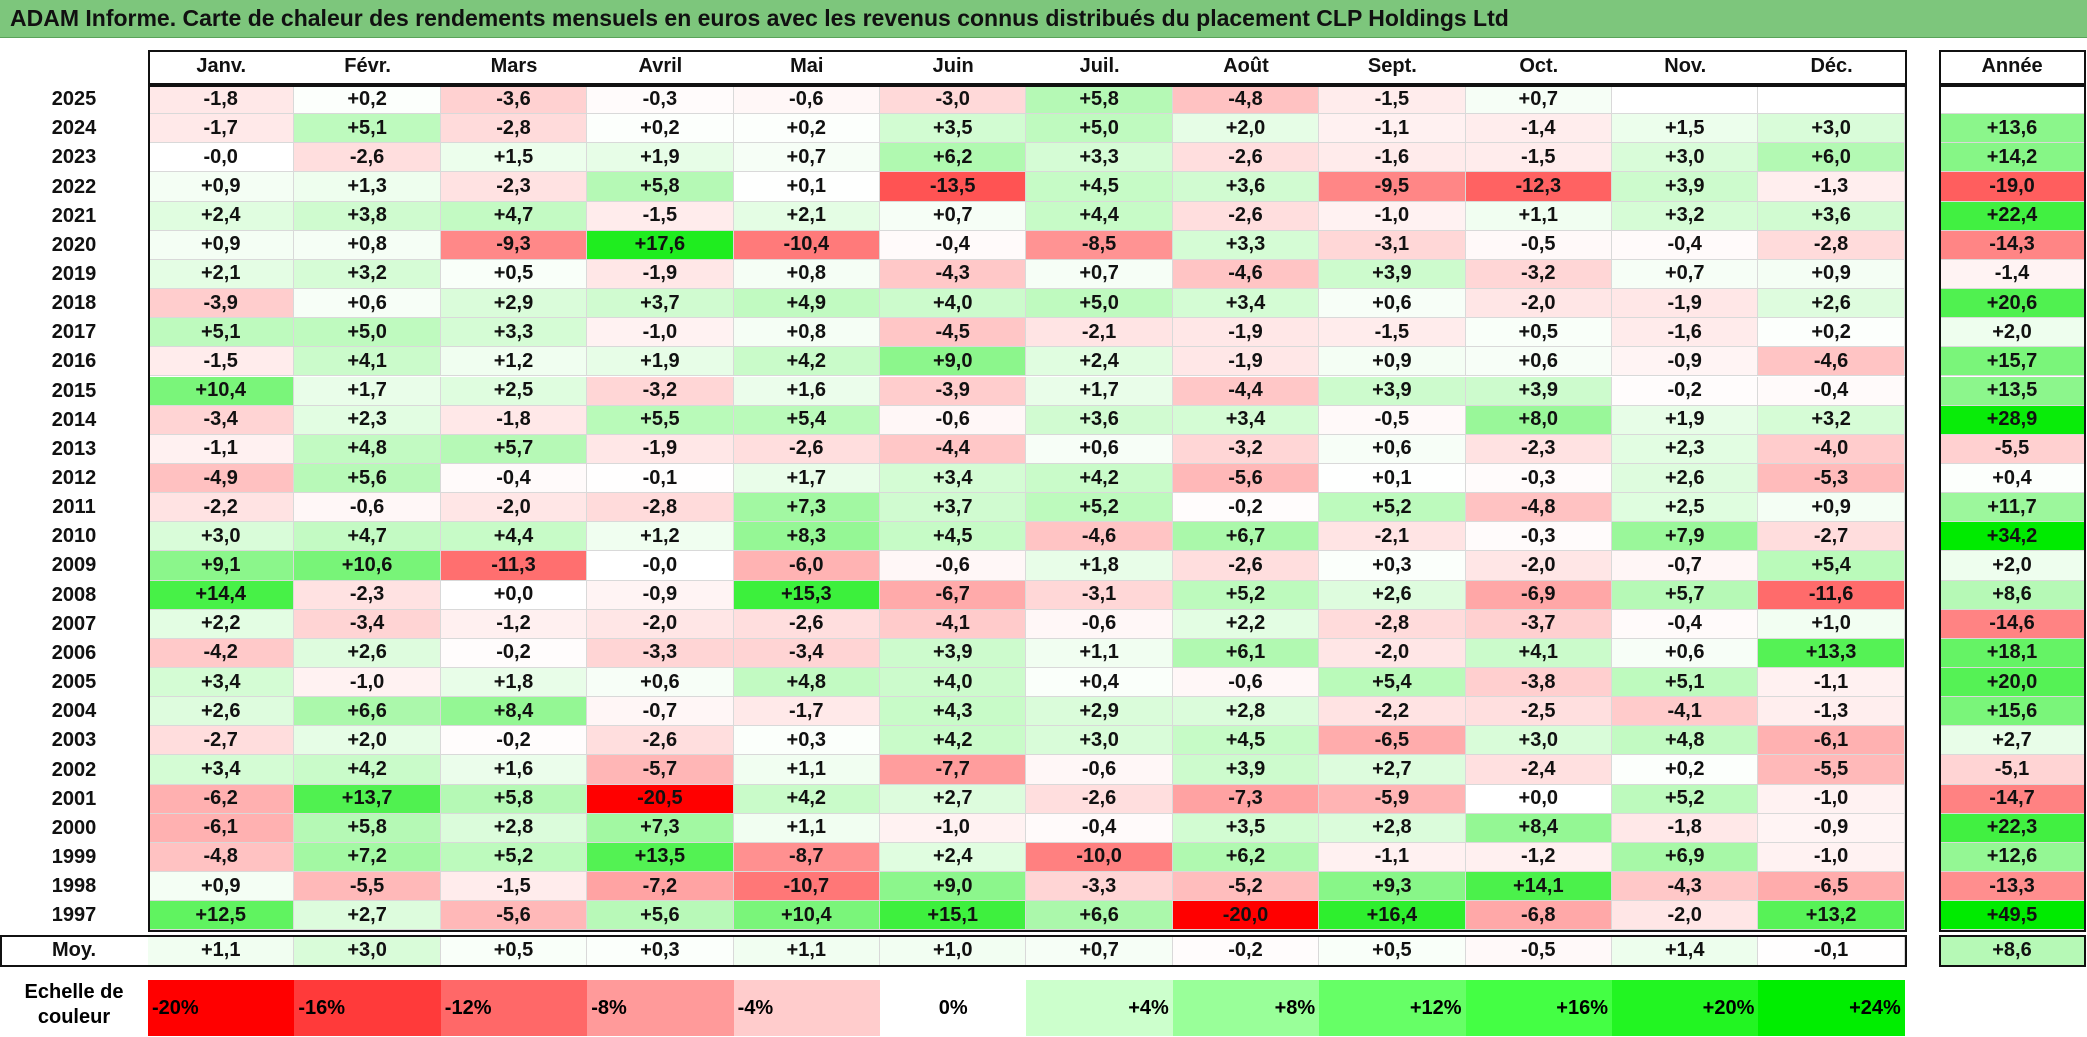 This screenshot has height=1037, width=2087. Describe the element at coordinates (1246, 391) in the screenshot. I see `heatmap-cell: -4,4` at that location.